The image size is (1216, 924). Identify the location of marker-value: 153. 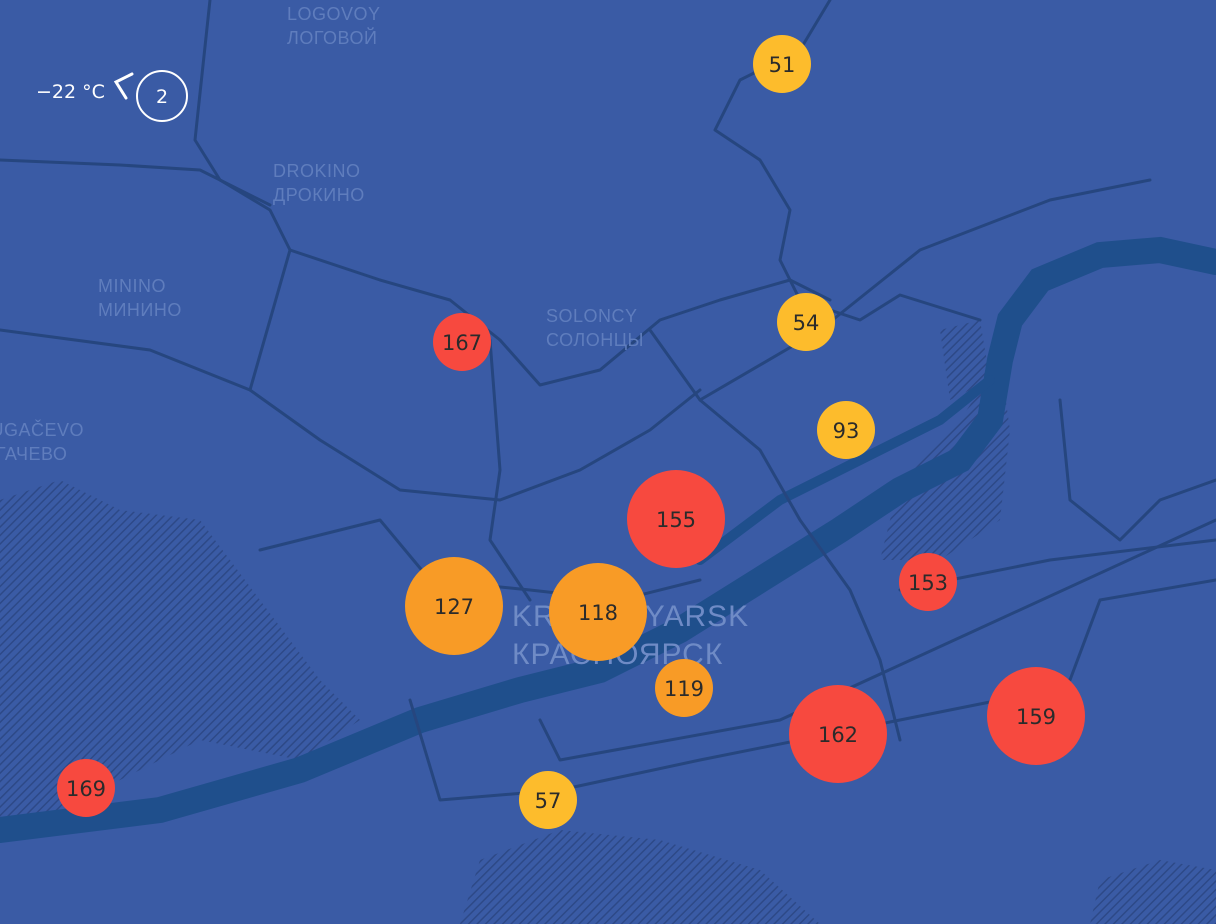
(928, 583).